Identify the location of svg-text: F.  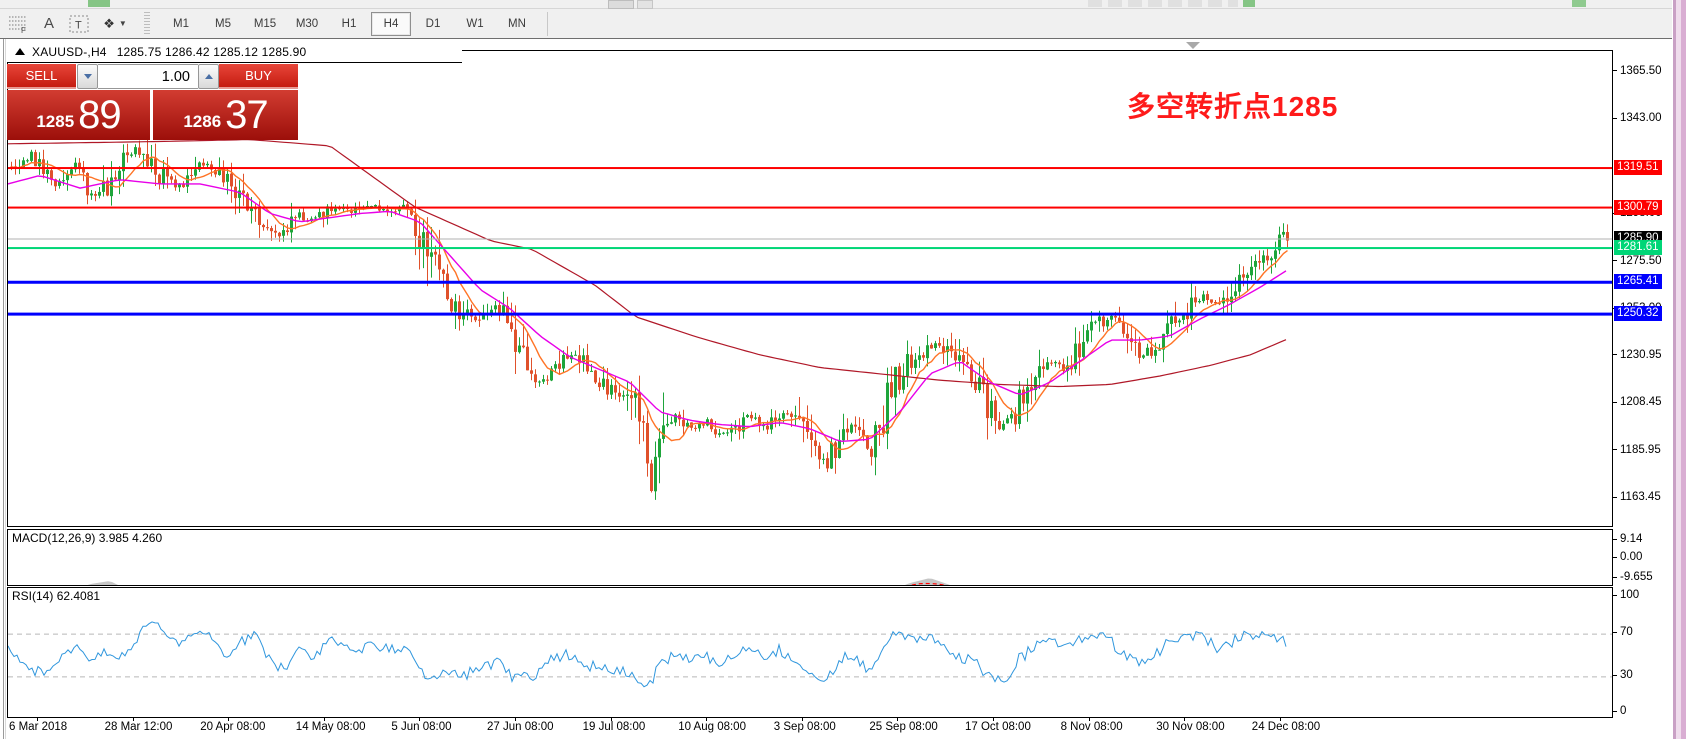
(23, 29).